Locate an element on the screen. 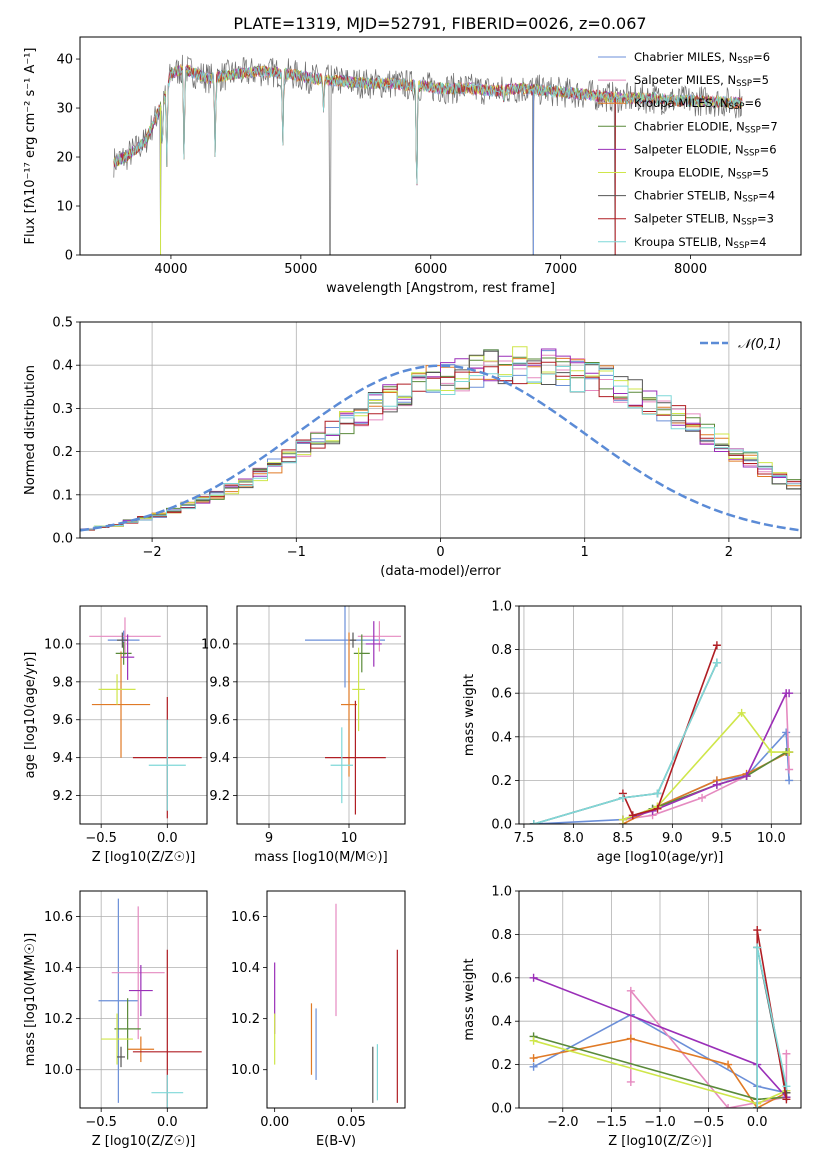 The image size is (819, 1170). y-axis-label: age [log10(age/yr)] is located at coordinates (30, 715).